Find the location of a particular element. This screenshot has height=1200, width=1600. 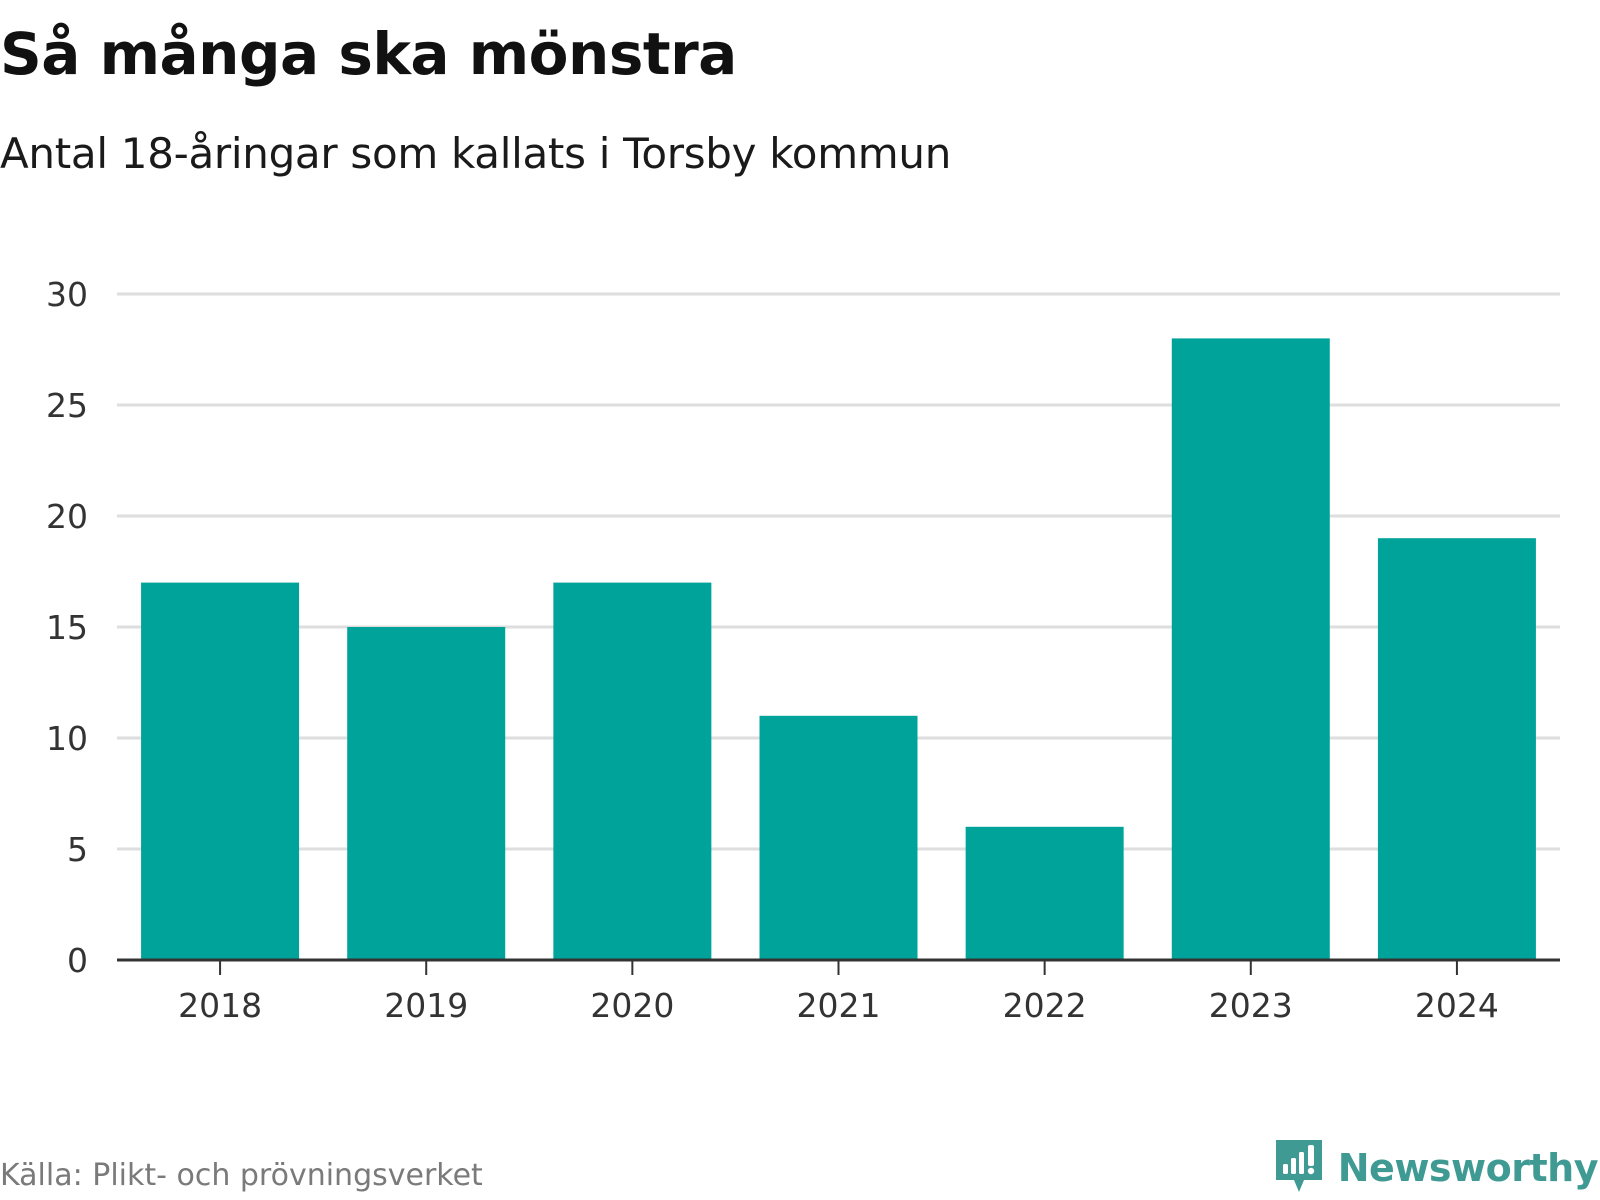

y-axis-ticks: 0 5 10 15 20 25 30 is located at coordinates (67, 627).